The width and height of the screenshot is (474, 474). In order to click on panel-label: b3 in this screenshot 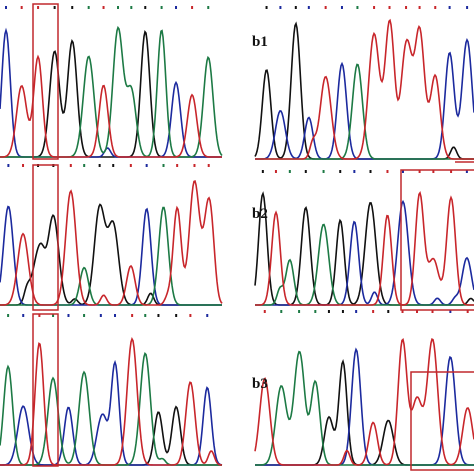, I will do `click(260, 384)`.